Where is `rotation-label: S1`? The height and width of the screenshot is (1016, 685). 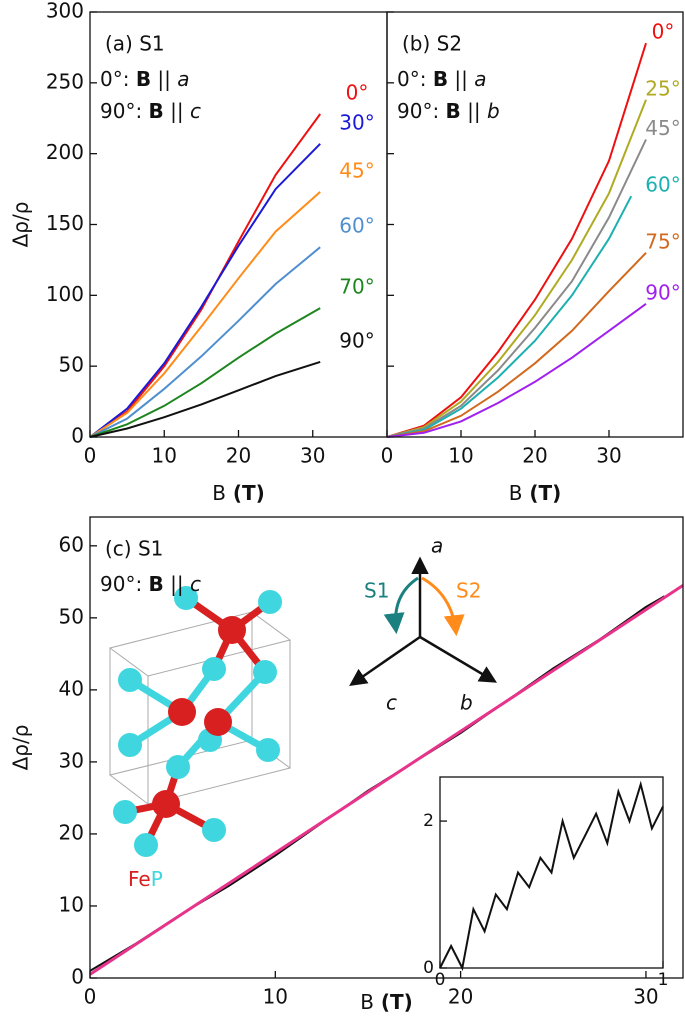
rotation-label: S1 is located at coordinates (376, 591).